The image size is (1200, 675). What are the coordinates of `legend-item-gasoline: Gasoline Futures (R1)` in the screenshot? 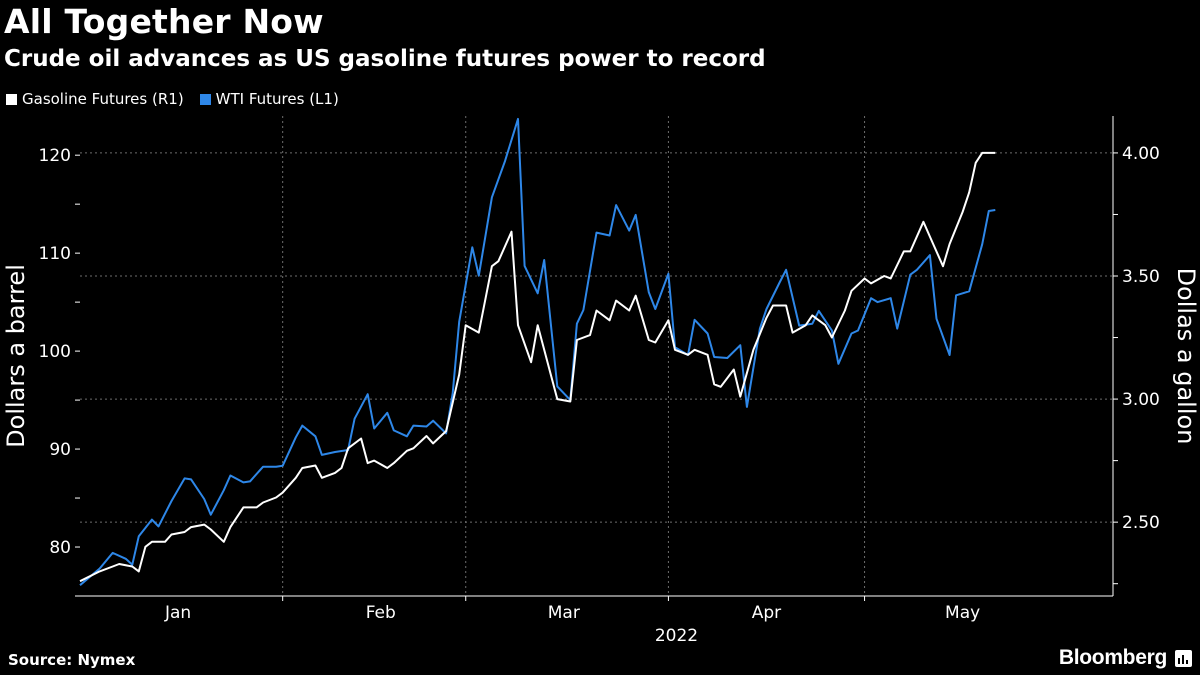 It's located at (95, 99).